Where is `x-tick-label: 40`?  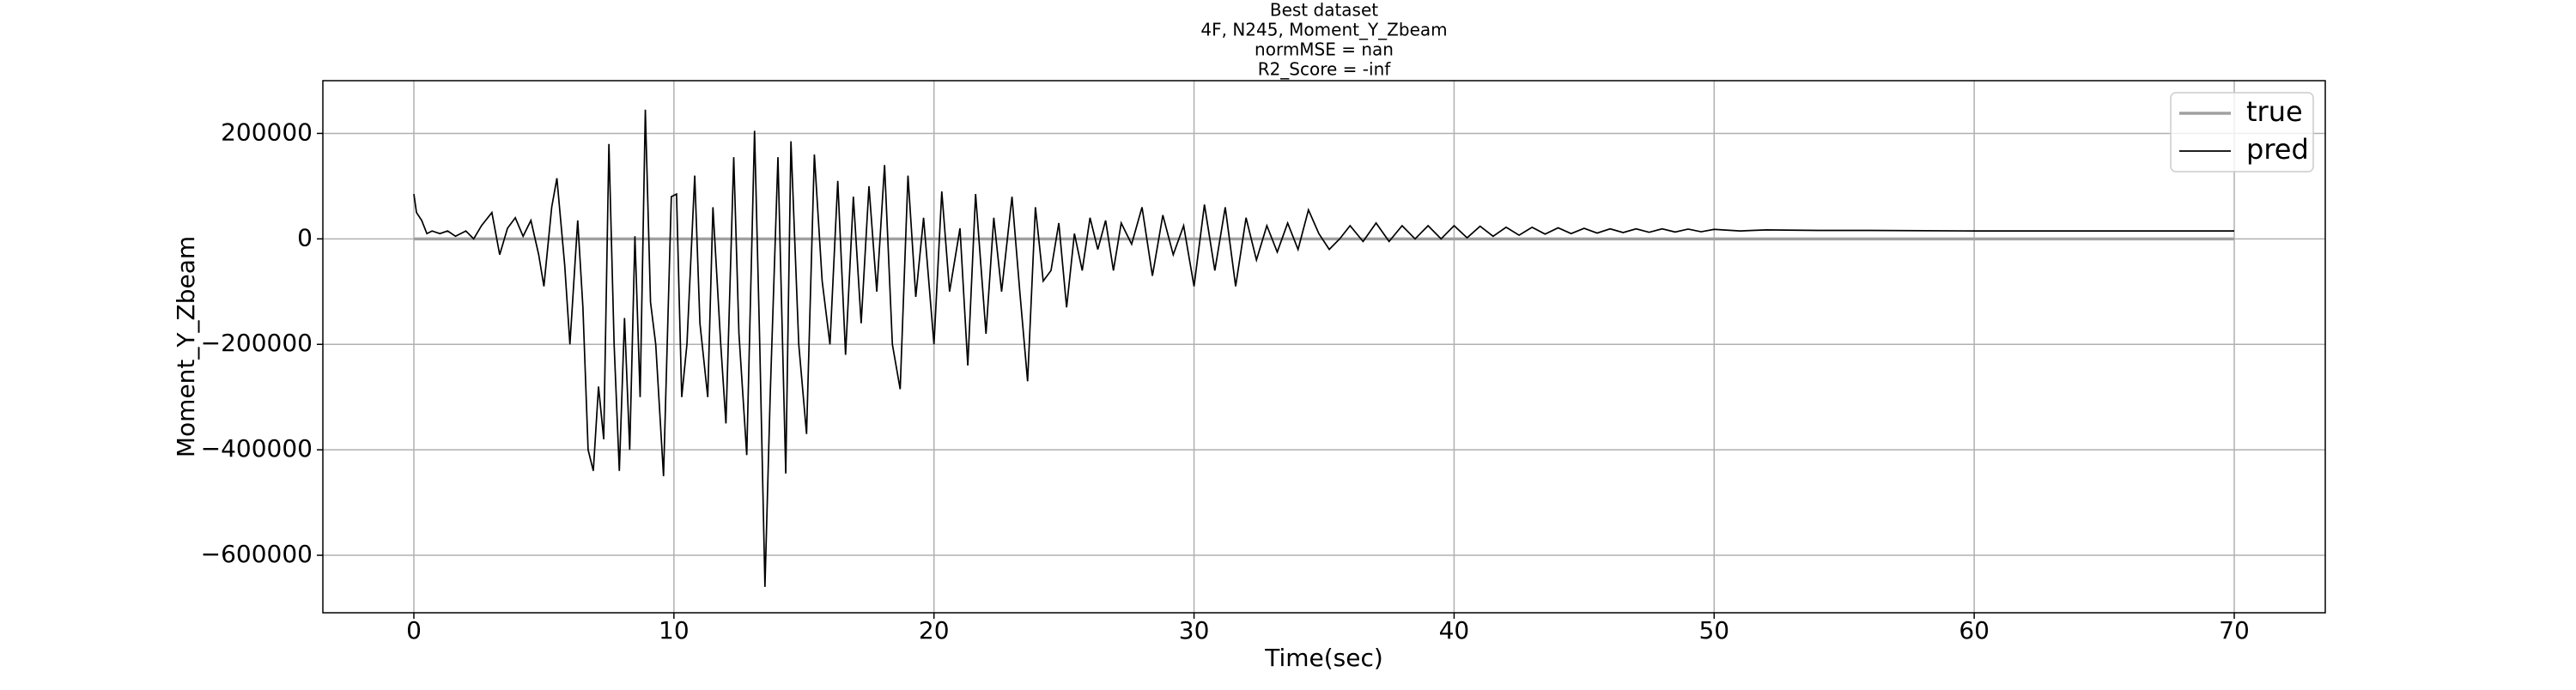 x-tick-label: 40 is located at coordinates (1455, 630).